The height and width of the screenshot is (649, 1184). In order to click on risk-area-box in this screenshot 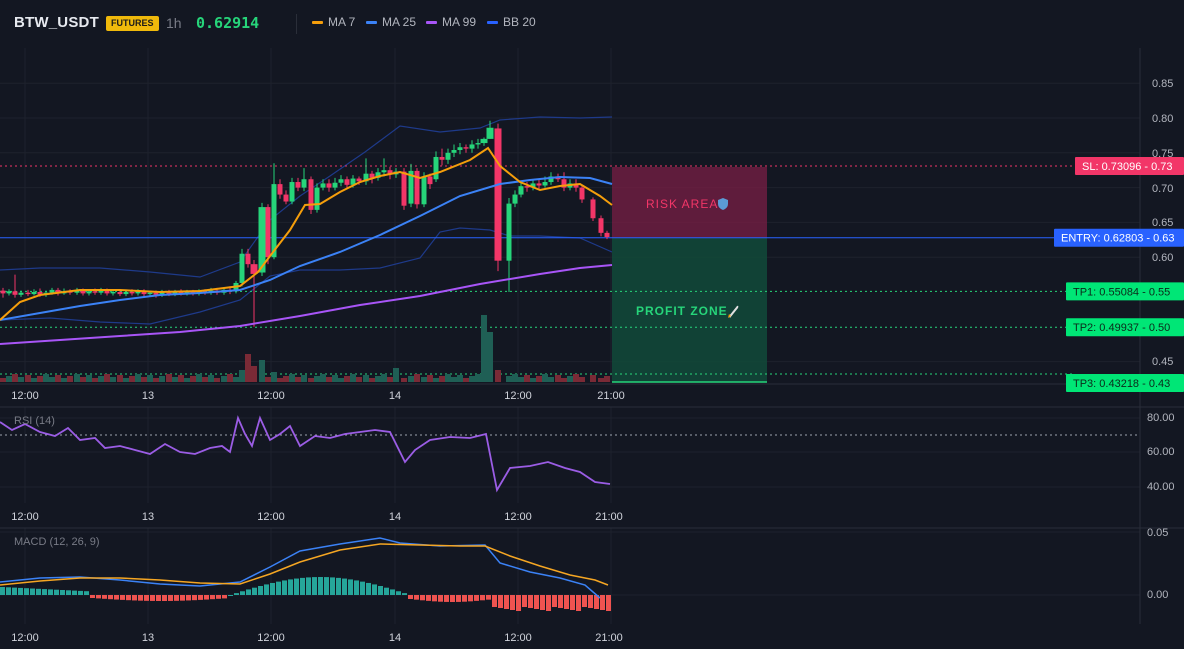, I will do `click(689, 202)`.